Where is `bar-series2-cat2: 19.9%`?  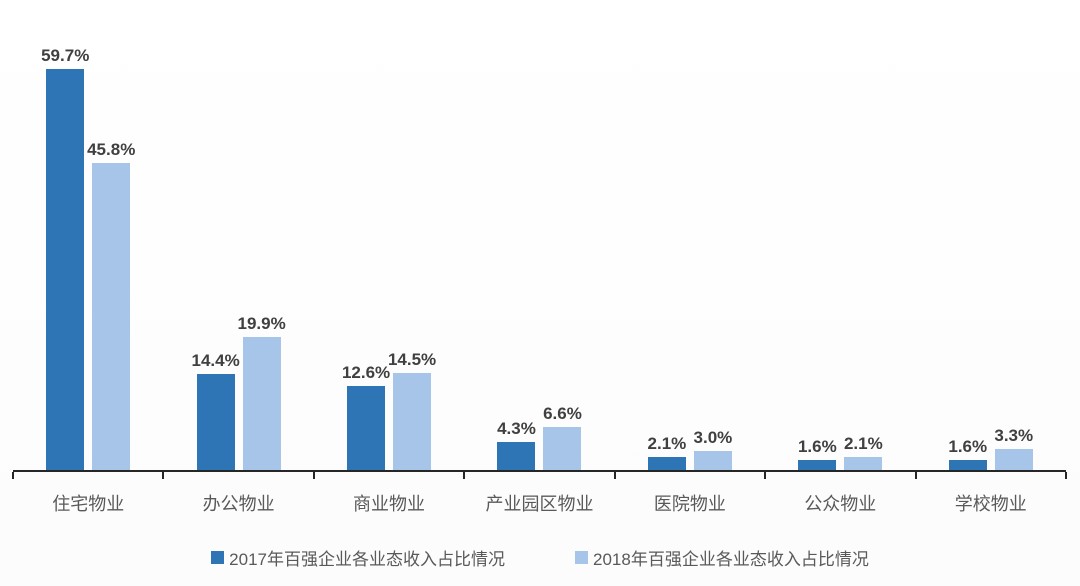
bar-series2-cat2: 19.9% is located at coordinates (262, 392).